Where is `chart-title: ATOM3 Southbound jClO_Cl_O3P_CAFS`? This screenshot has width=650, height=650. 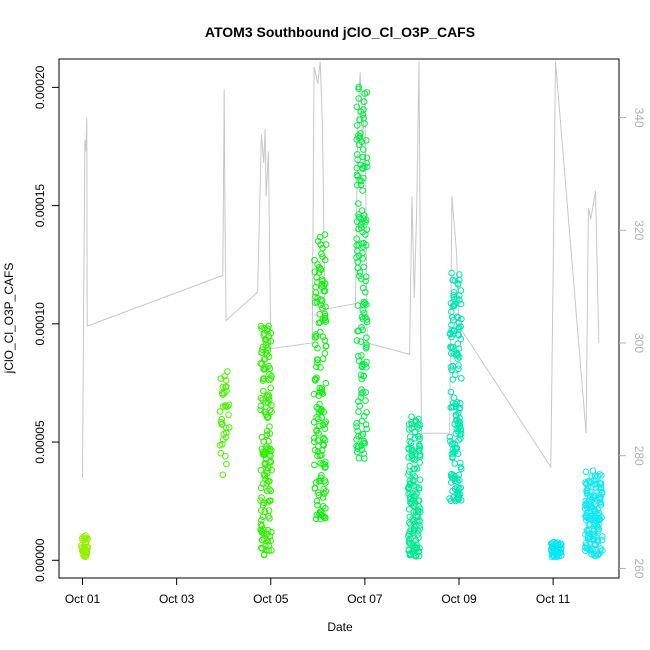 chart-title: ATOM3 Southbound jClO_Cl_O3P_CAFS is located at coordinates (340, 32).